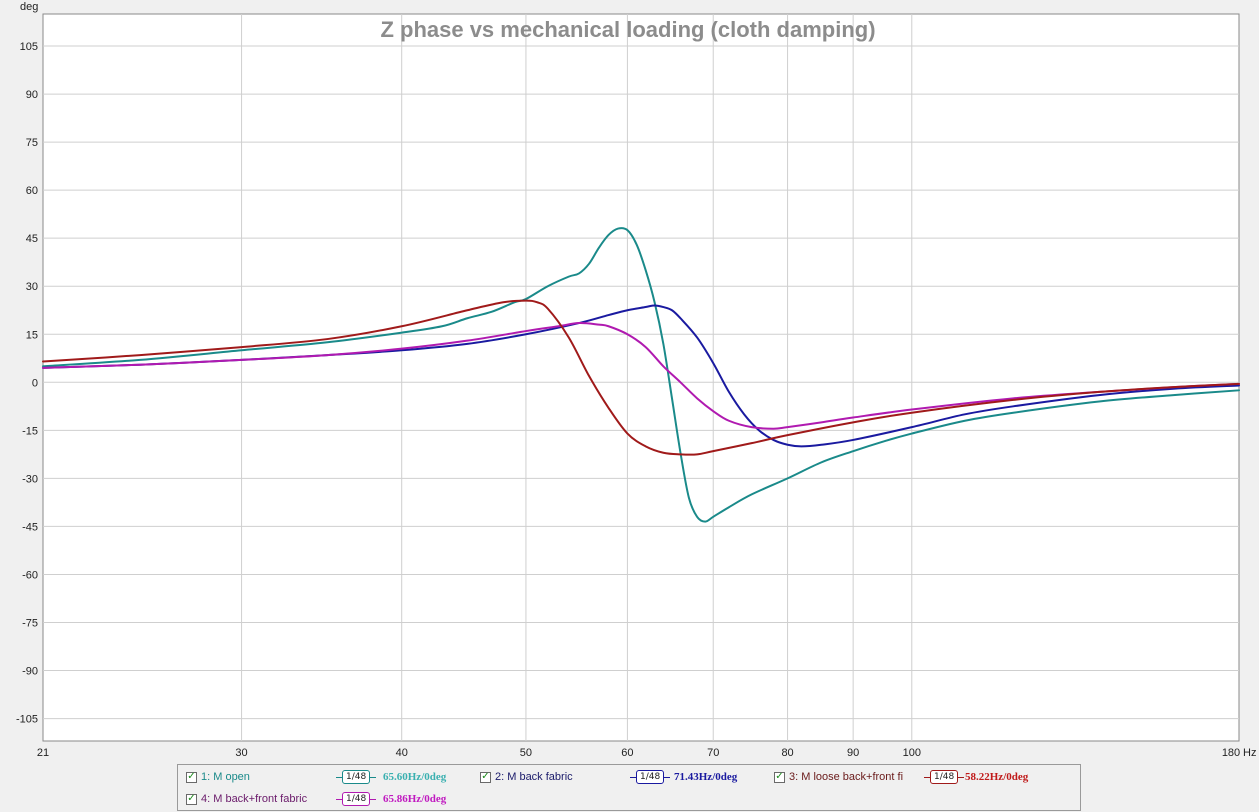 The image size is (1259, 812). I want to click on legend-item-1: ✓ 1: M open, so click(218, 777).